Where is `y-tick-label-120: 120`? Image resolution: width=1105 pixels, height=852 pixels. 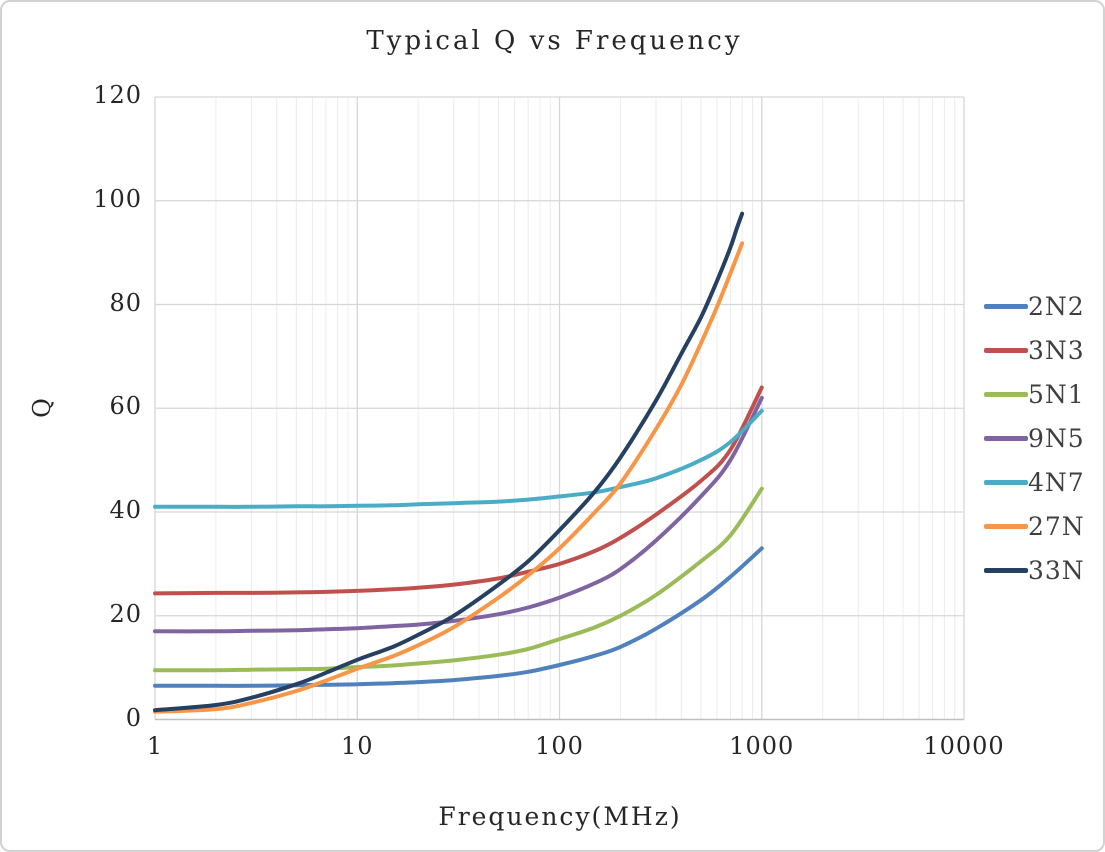 y-tick-label-120: 120 is located at coordinates (117, 95).